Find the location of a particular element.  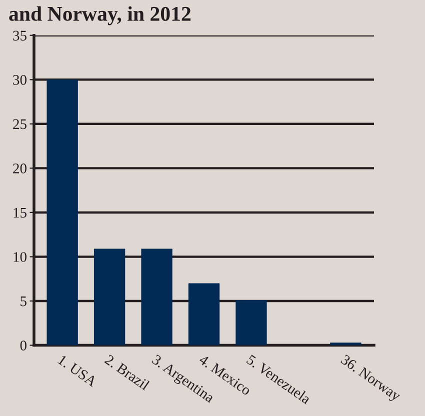

y-tick-label: 35 is located at coordinates (19, 35).